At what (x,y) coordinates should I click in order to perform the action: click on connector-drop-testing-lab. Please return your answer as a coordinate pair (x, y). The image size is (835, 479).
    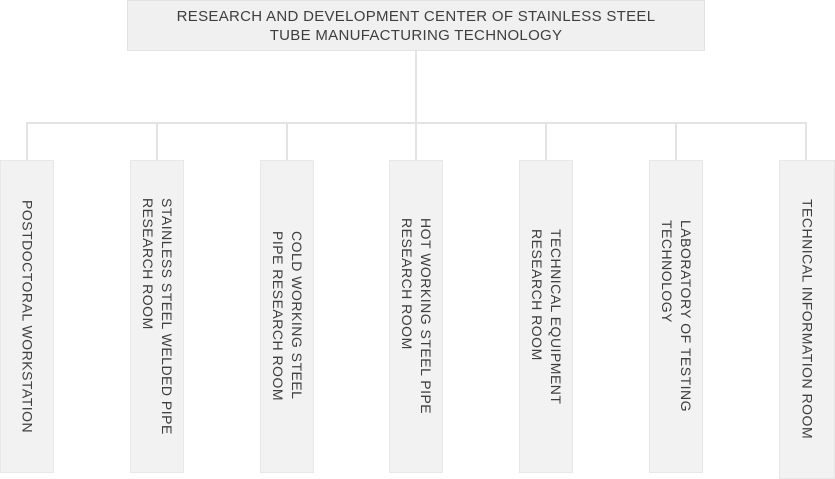
    Looking at the image, I should click on (676, 141).